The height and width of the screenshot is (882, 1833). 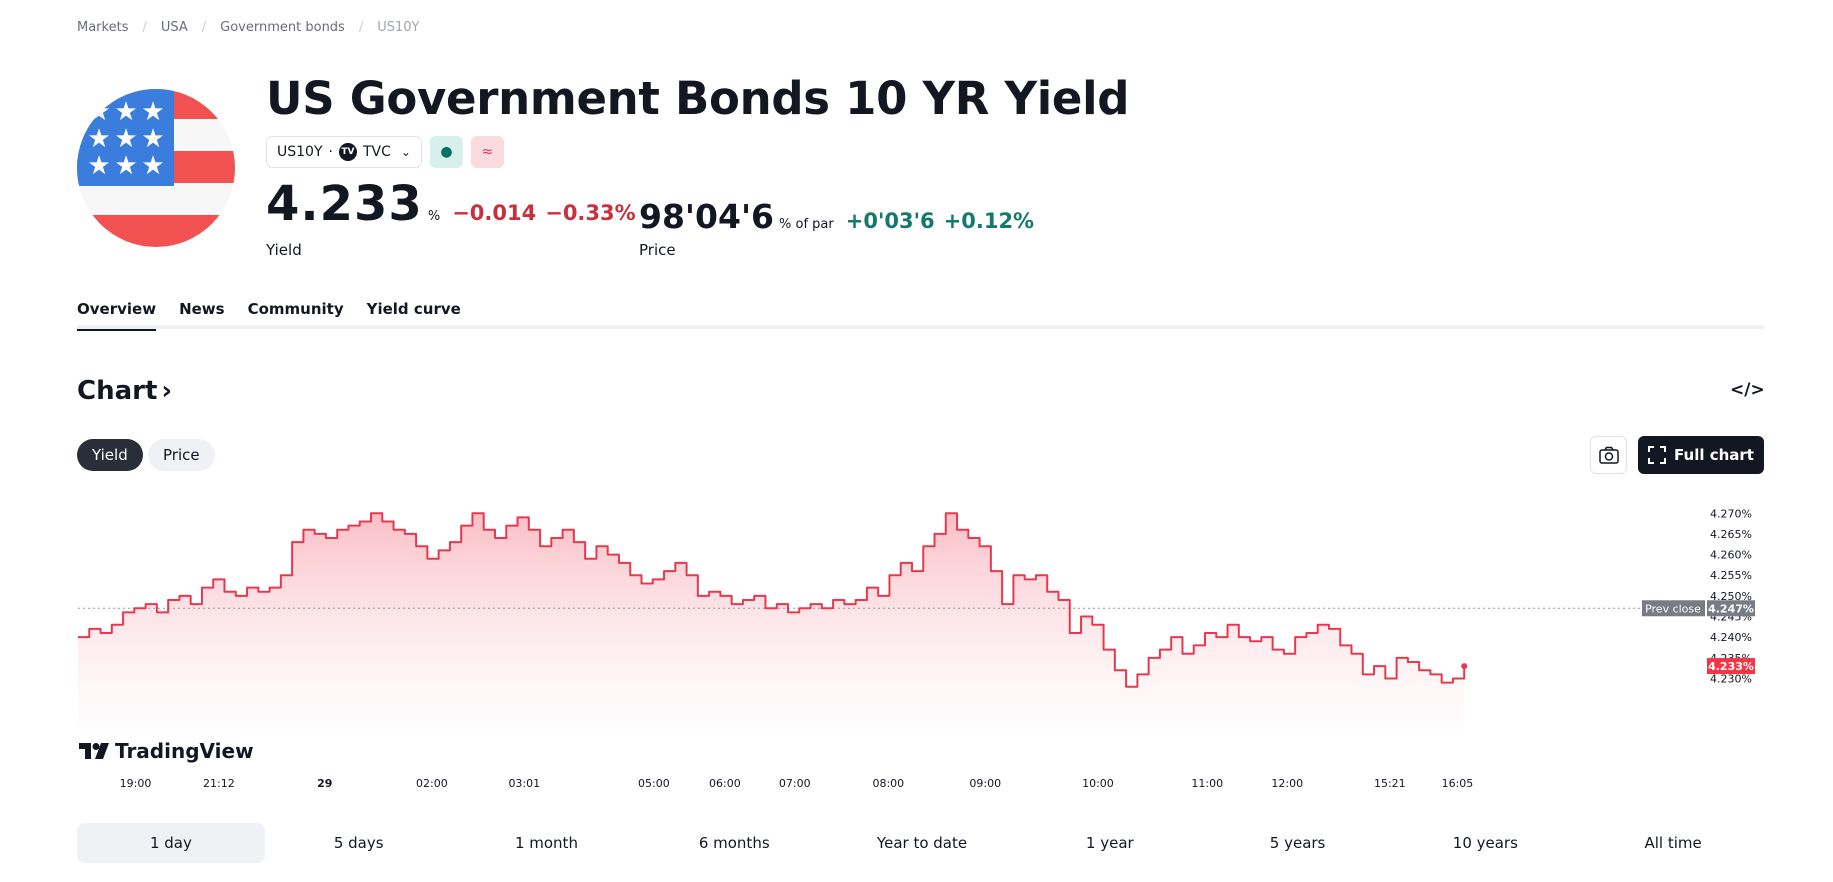 I want to click on tab-yield-curve: Yield curve, so click(x=413, y=309).